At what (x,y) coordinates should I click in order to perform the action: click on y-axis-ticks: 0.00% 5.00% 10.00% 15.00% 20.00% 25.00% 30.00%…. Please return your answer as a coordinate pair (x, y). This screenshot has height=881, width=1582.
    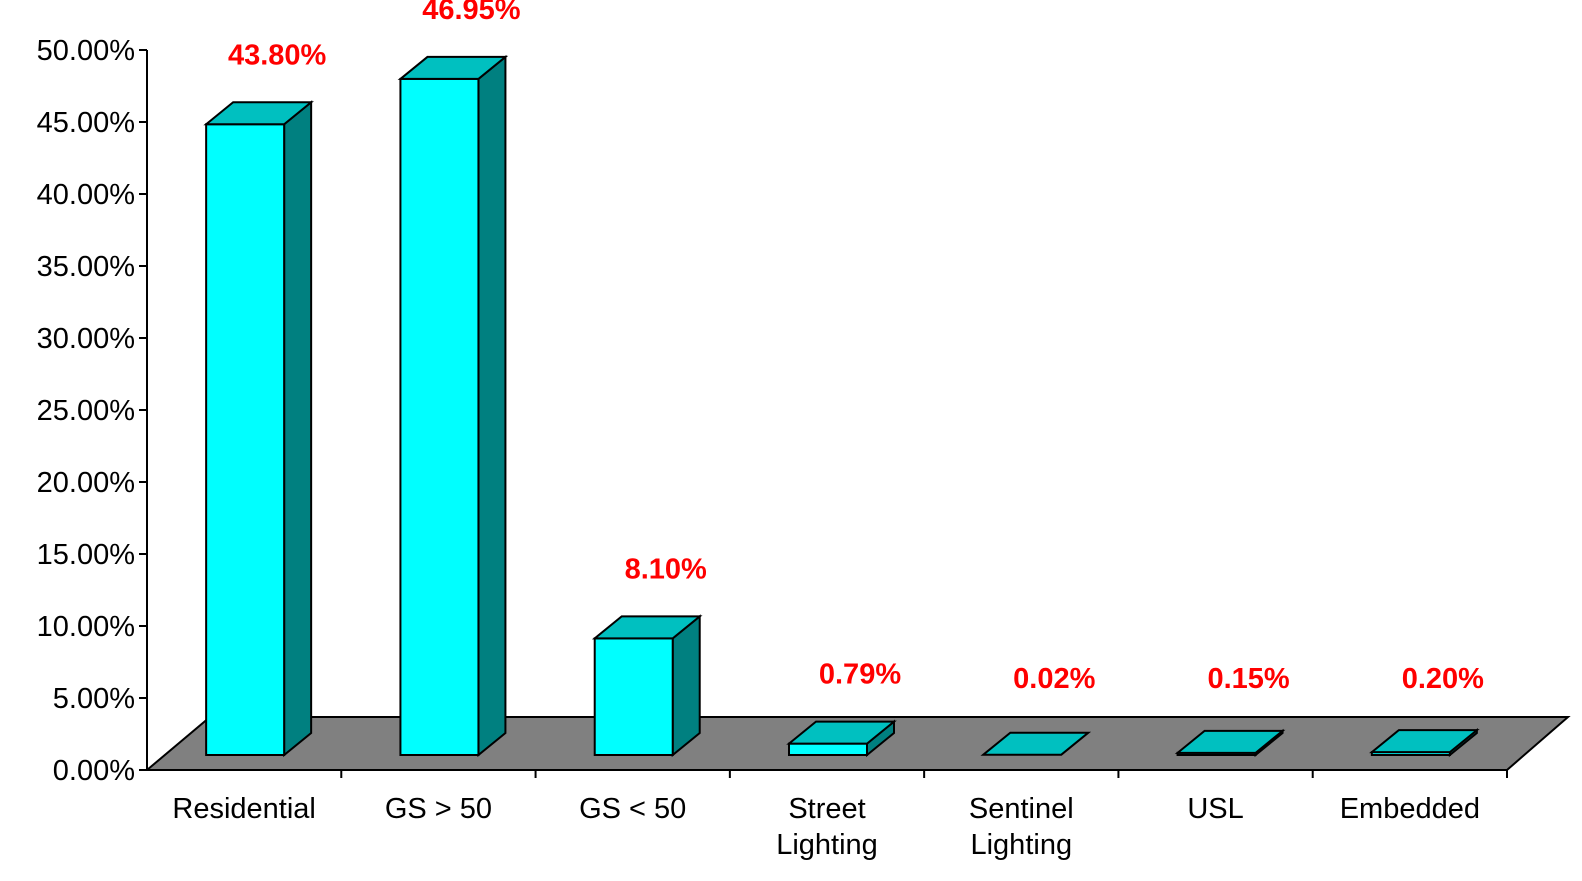
    Looking at the image, I should click on (92, 411).